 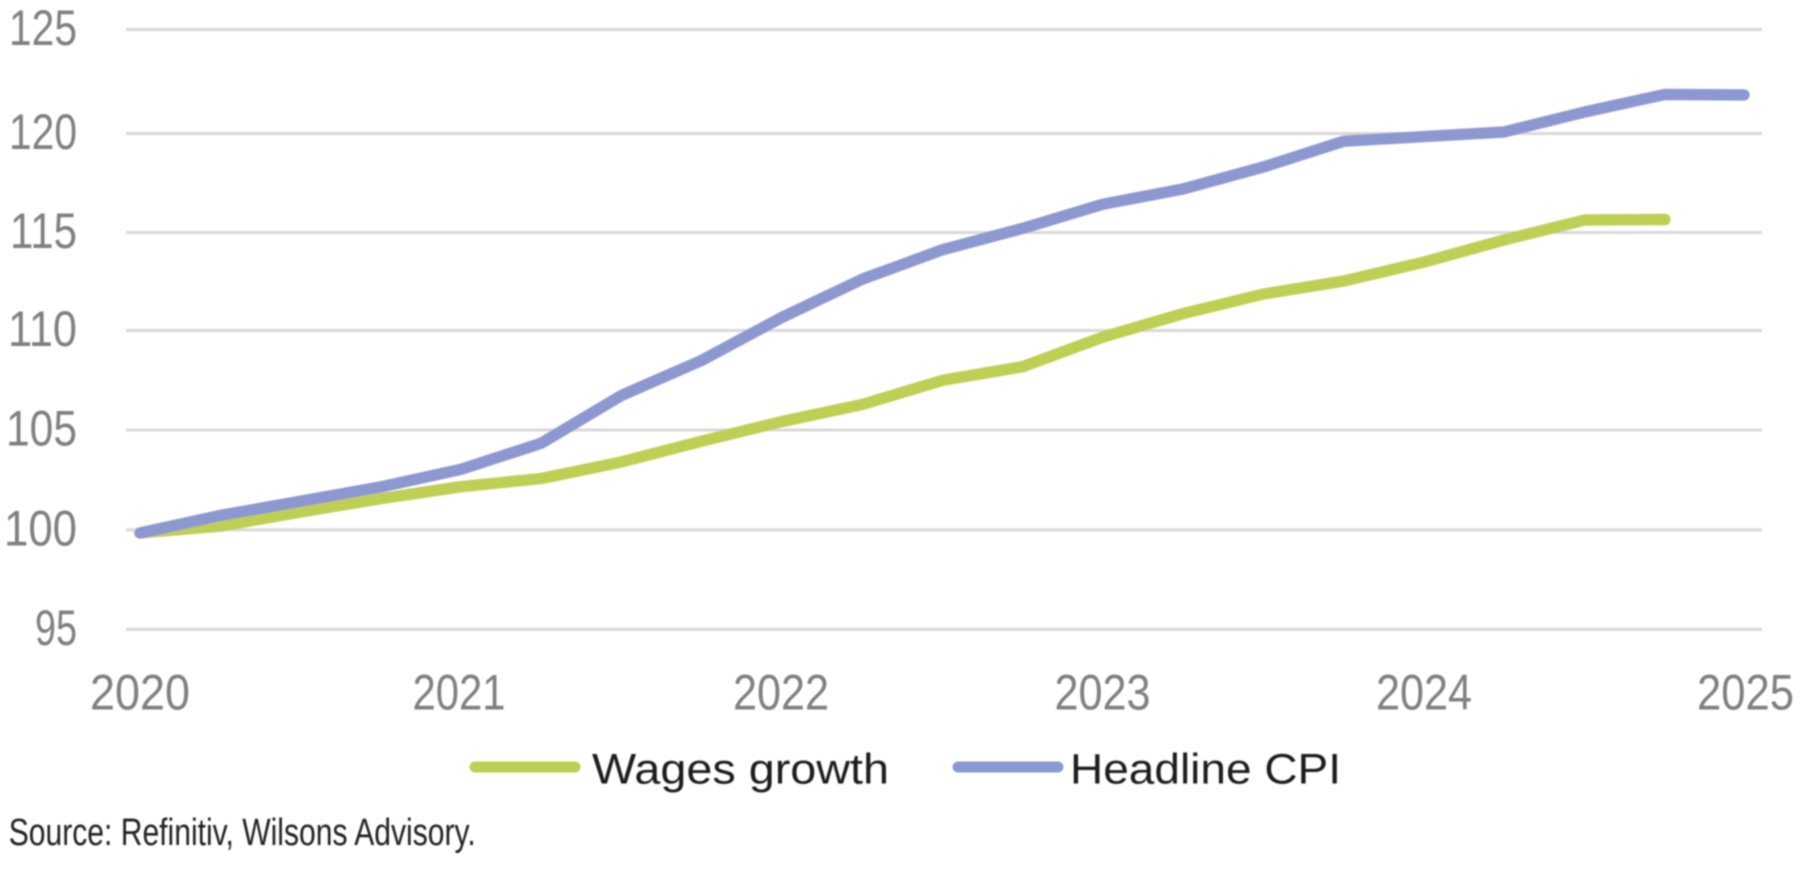 What do you see at coordinates (1424, 693) in the screenshot?
I see `svg-text: 2024` at bounding box center [1424, 693].